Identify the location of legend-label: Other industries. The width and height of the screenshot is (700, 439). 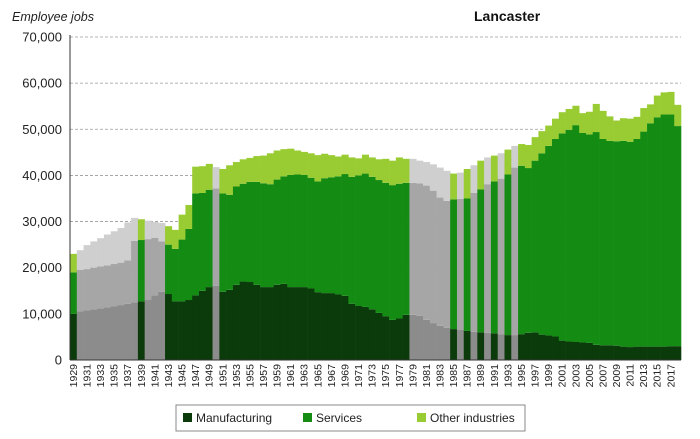
(472, 418).